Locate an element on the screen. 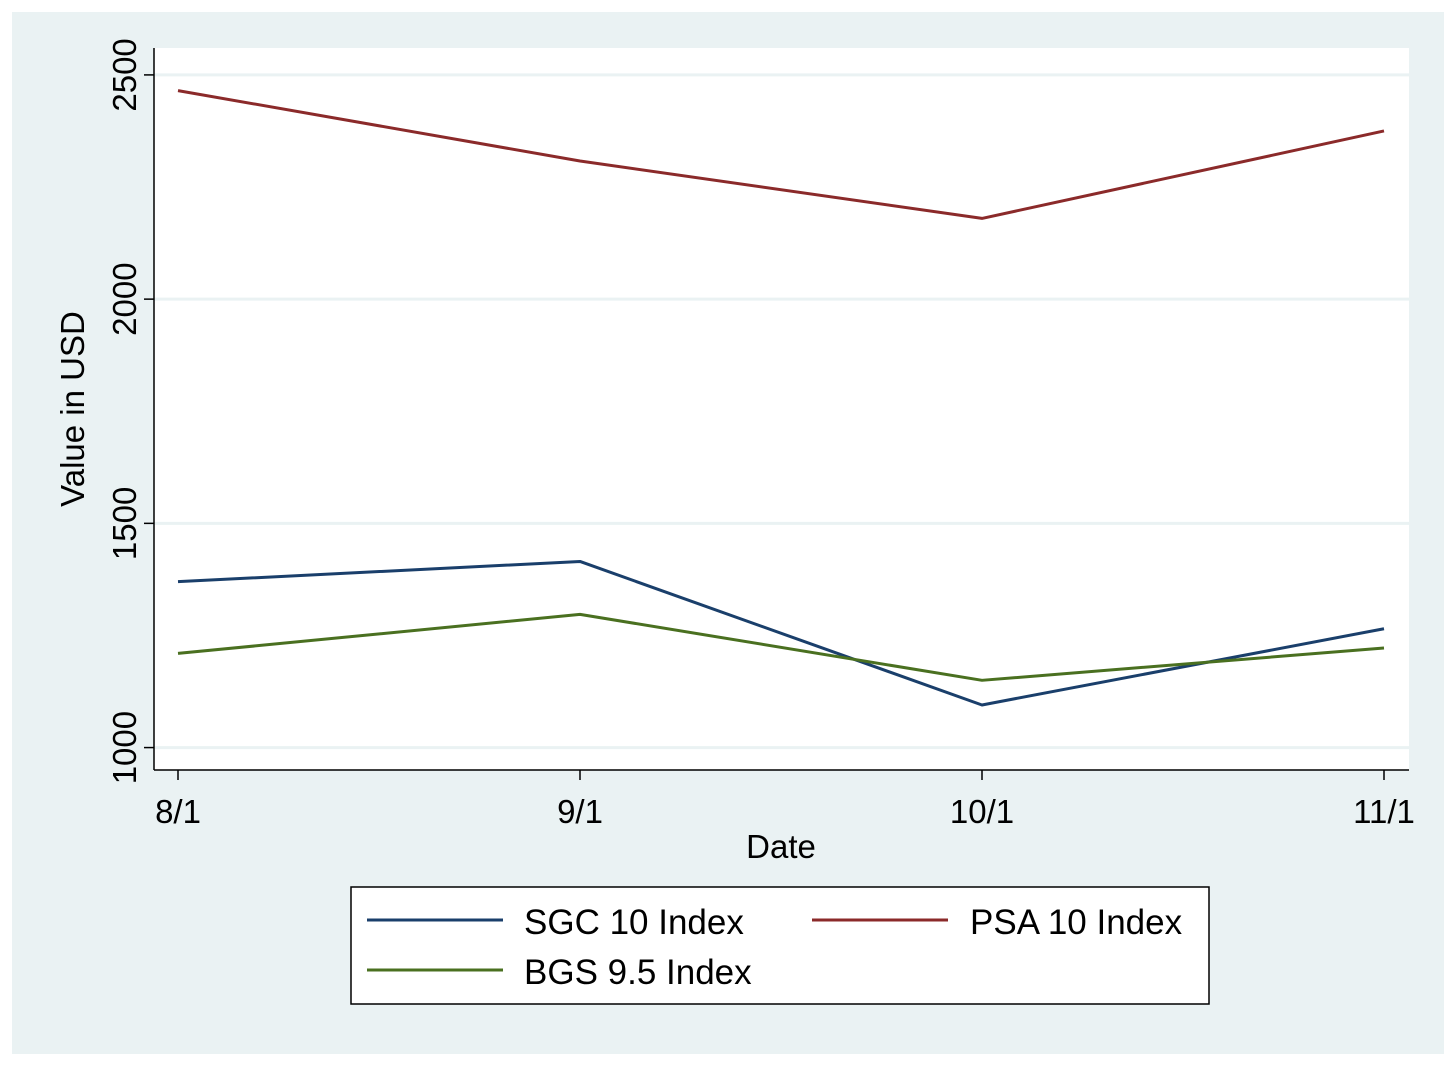 Image resolution: width=1456 pixels, height=1066 pixels. series-line-bgs-9-5-index is located at coordinates (781, 647).